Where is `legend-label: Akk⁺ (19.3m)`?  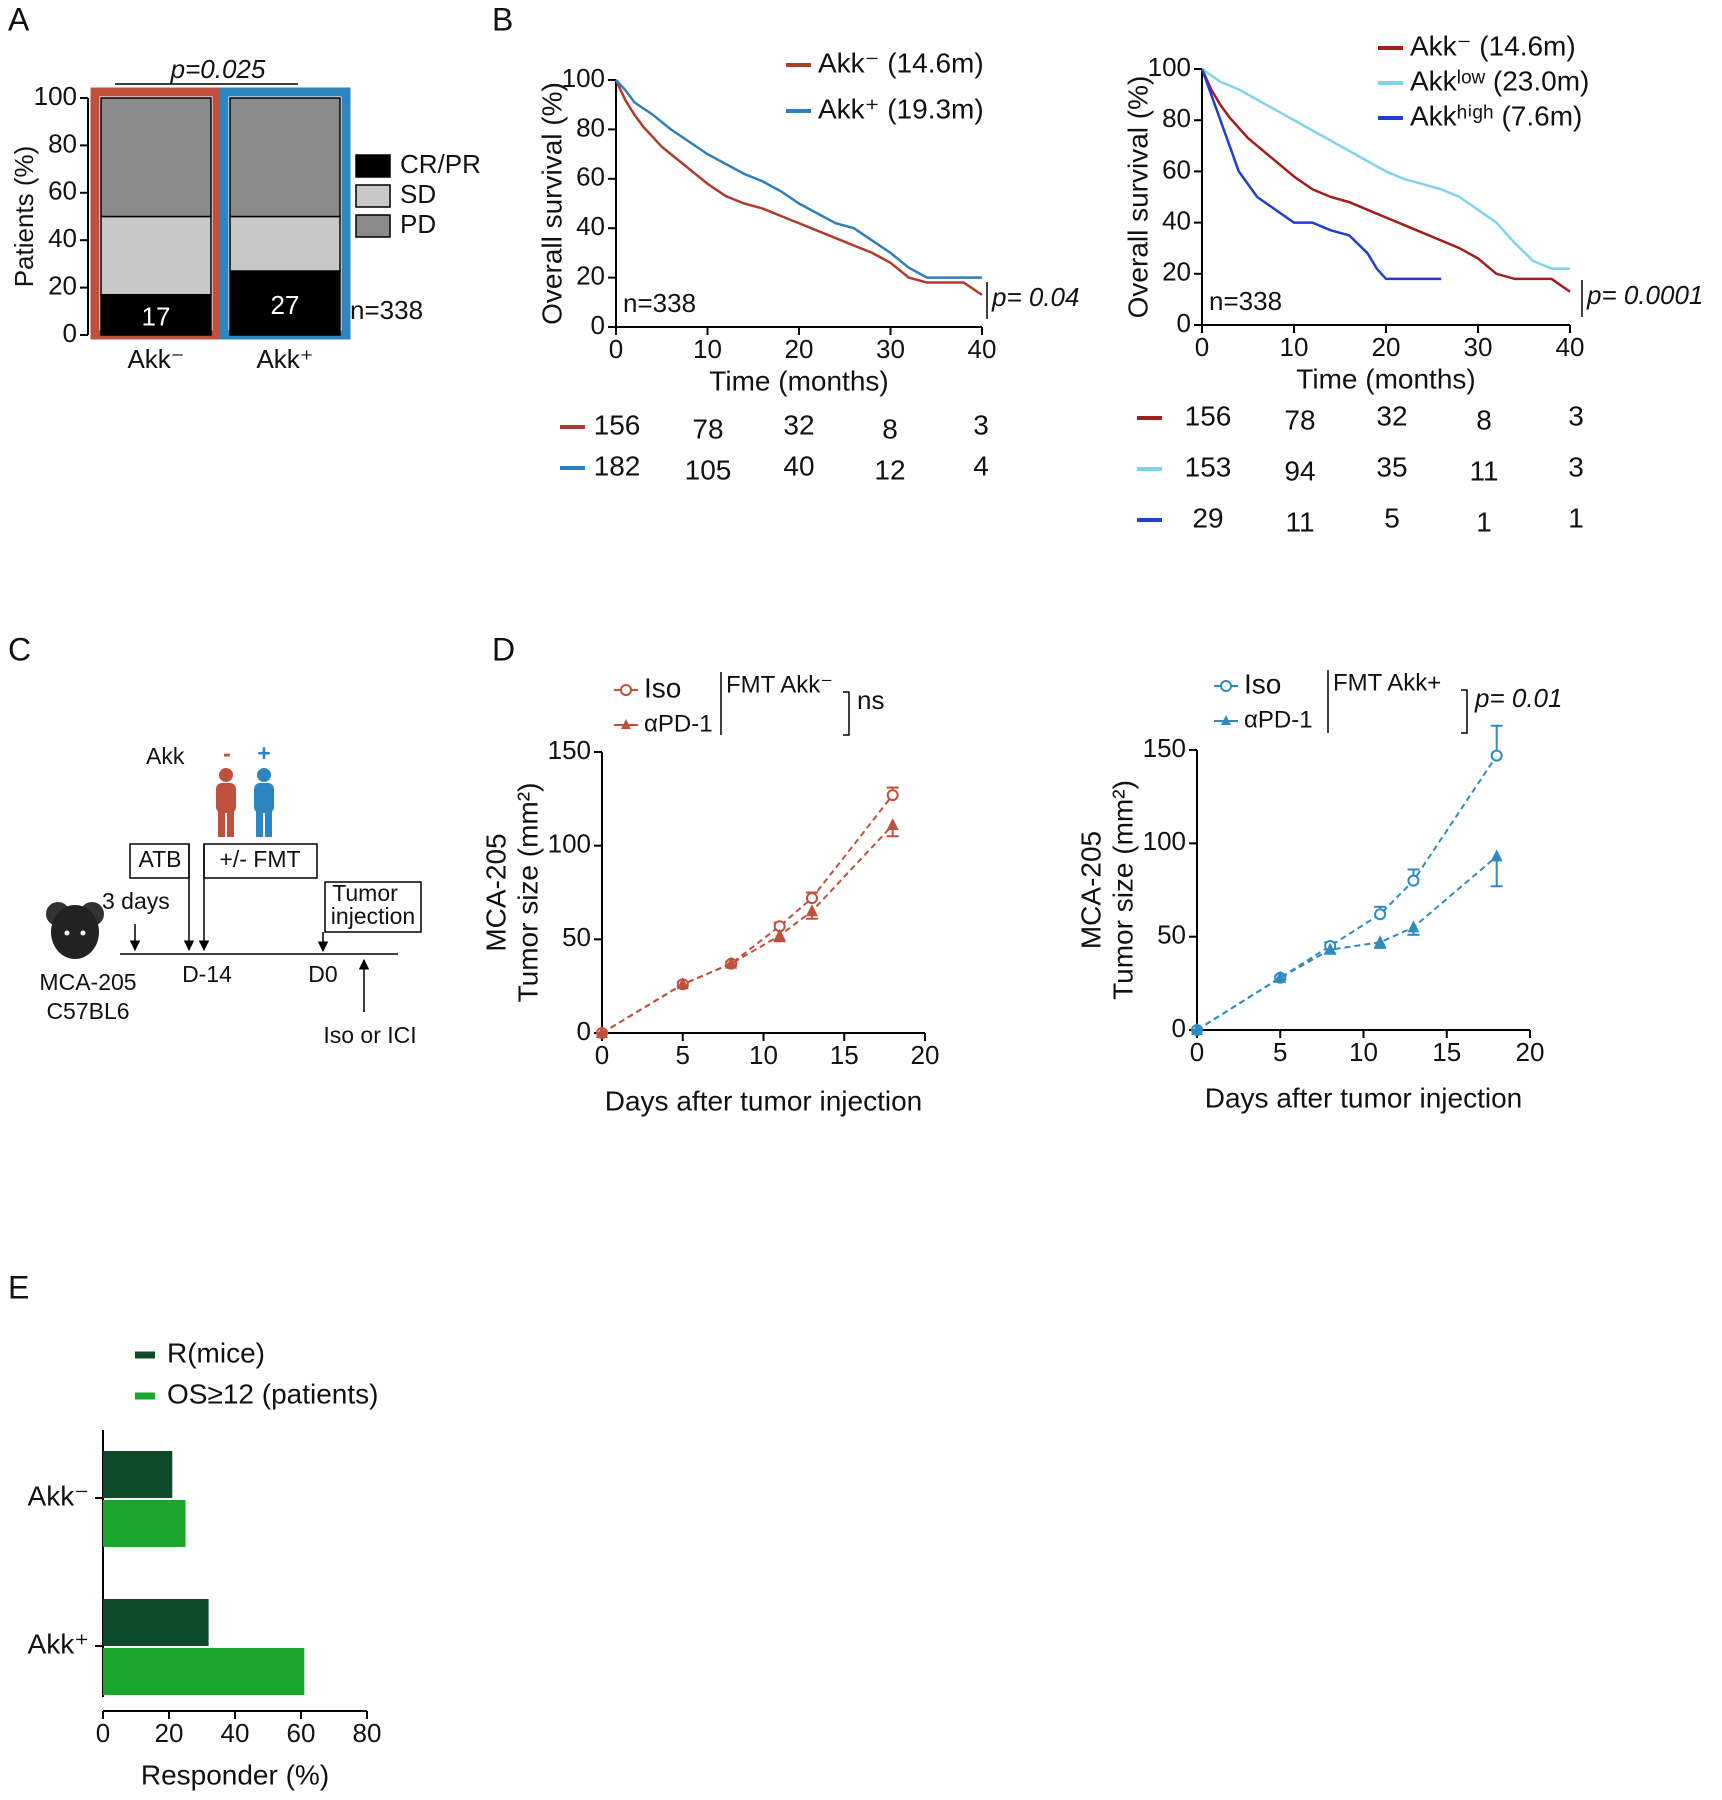 legend-label: Akk⁺ (19.3m) is located at coordinates (901, 108).